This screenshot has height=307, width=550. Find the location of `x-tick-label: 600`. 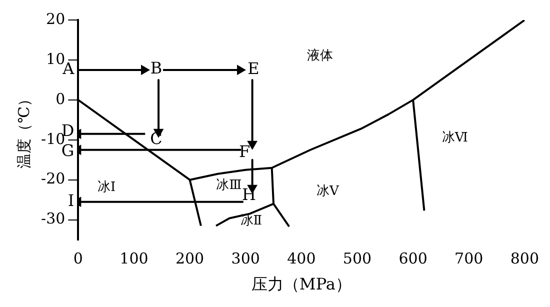

x-tick-label: 600 is located at coordinates (413, 259).